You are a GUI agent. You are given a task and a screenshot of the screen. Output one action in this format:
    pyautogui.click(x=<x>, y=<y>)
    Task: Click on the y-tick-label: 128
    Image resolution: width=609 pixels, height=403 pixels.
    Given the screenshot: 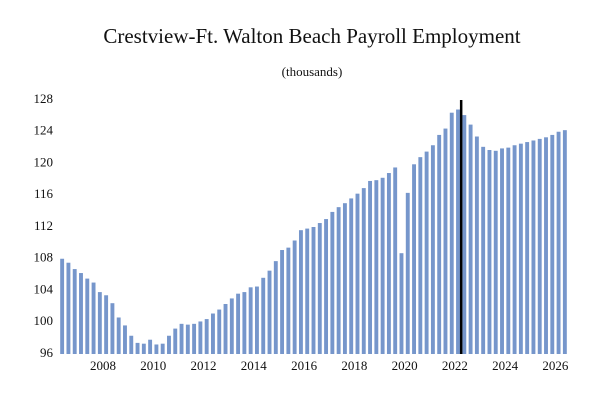 What is the action you would take?
    pyautogui.click(x=44, y=98)
    